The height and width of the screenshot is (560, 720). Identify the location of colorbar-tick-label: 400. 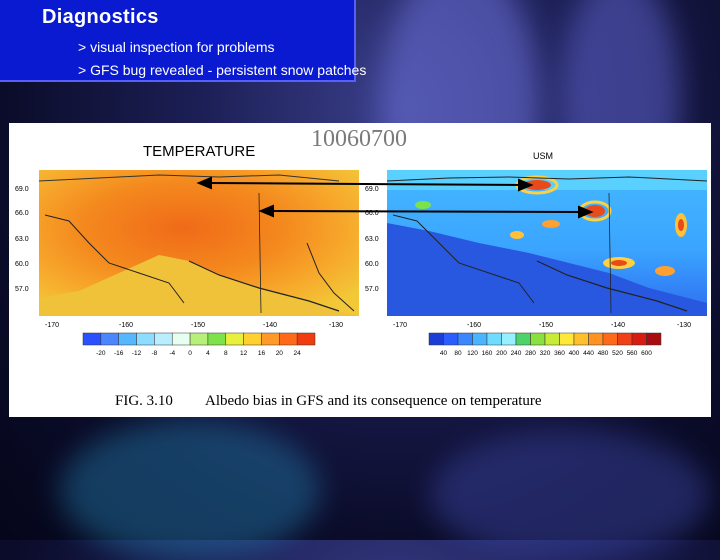
(574, 353).